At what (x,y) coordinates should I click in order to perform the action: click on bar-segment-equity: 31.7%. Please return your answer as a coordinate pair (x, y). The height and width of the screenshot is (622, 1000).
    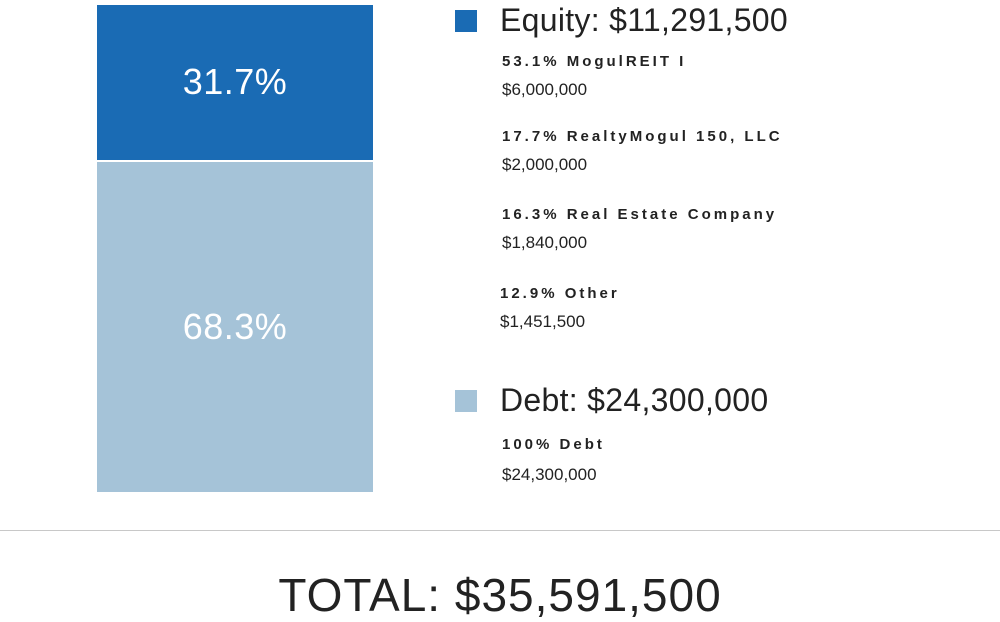
    Looking at the image, I should click on (235, 82).